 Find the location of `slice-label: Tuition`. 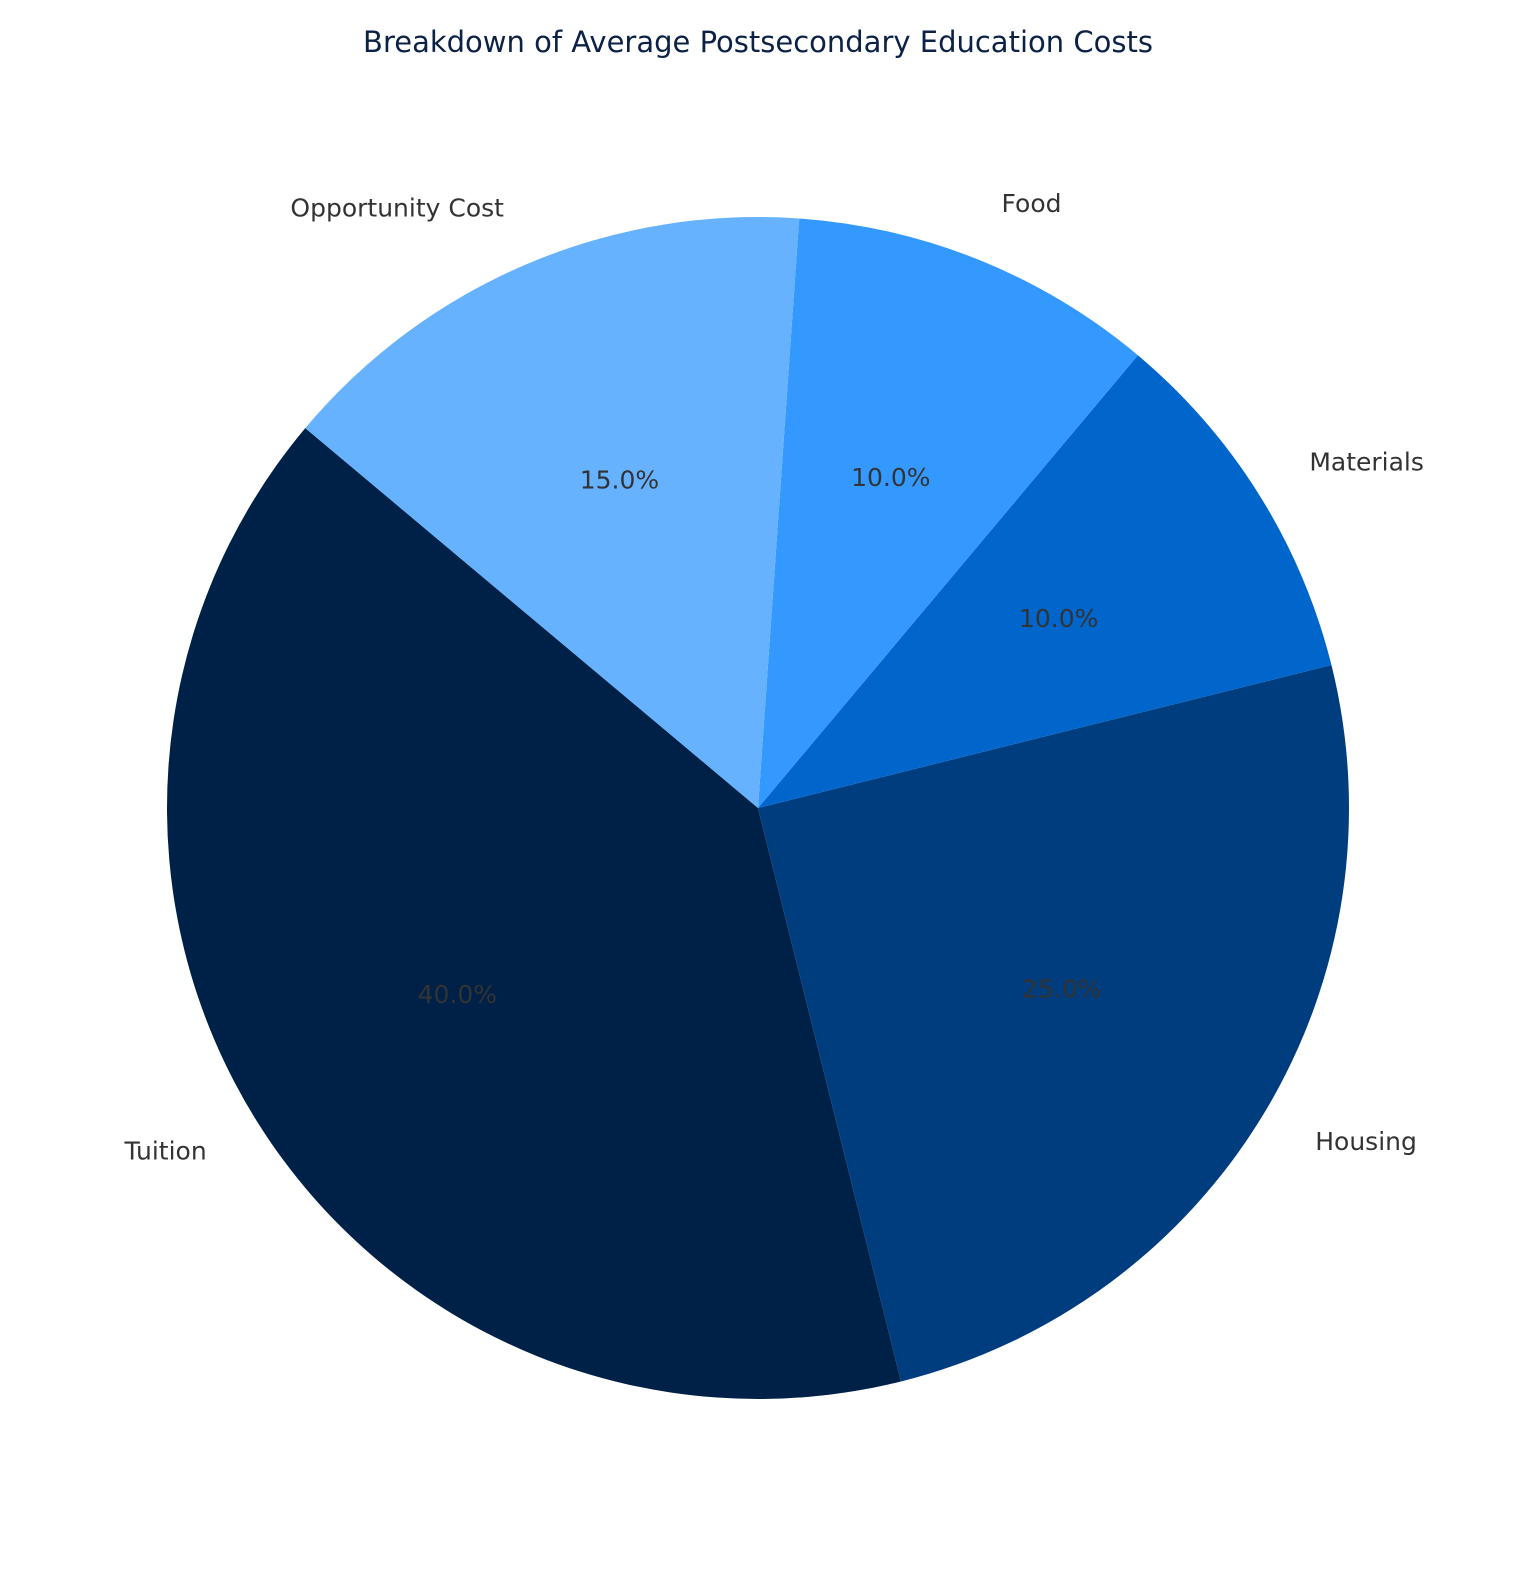

slice-label: Tuition is located at coordinates (165, 1151).